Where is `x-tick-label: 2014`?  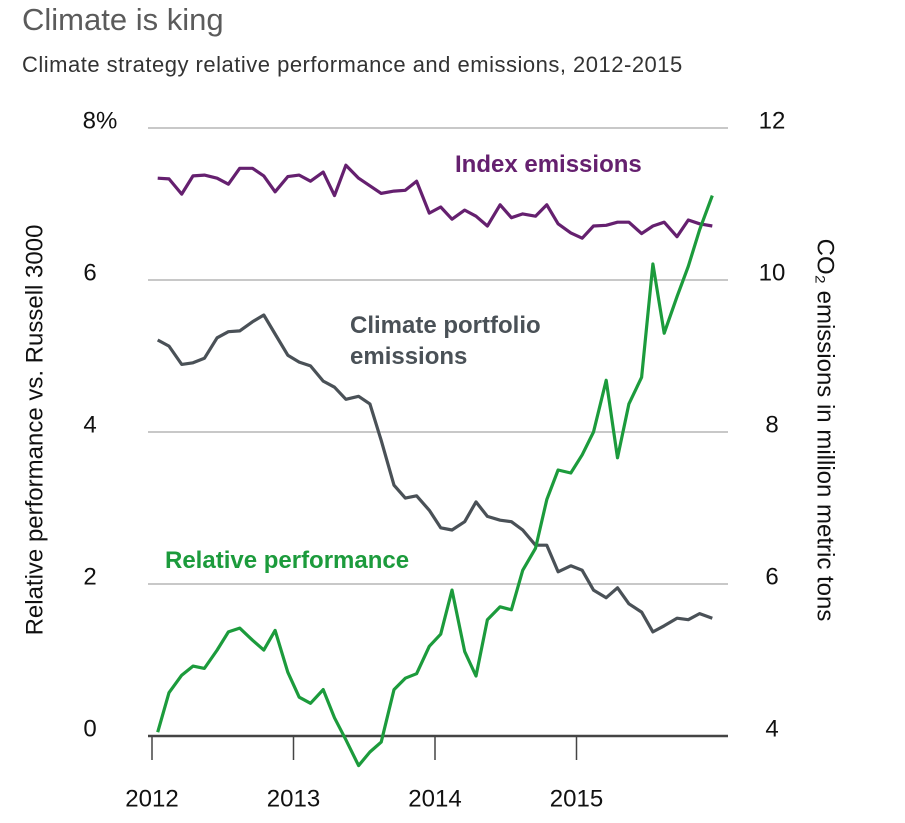 x-tick-label: 2014 is located at coordinates (434, 798).